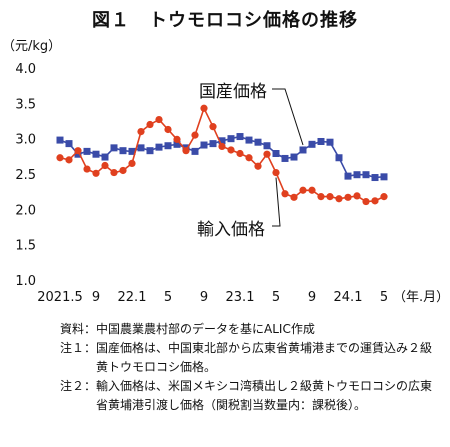 The image size is (450, 447). Describe the element at coordinates (233, 92) in the screenshot. I see `series-label-domestic: 国産価格` at that location.